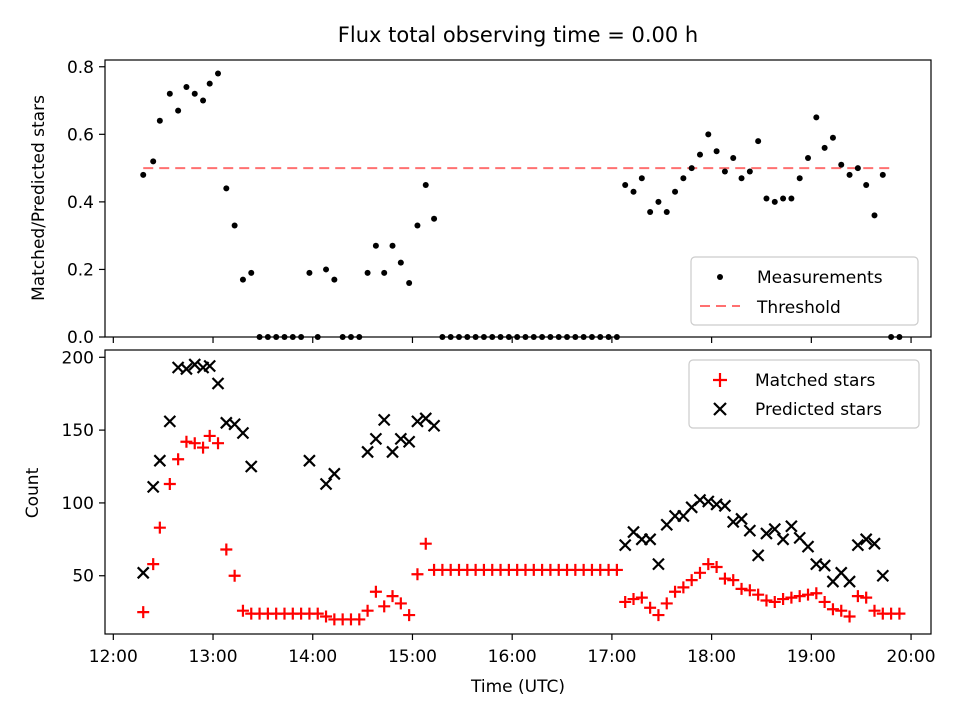 This screenshot has width=960, height=720. What do you see at coordinates (720, 409) in the screenshot?
I see `legend-marker-predicted` at bounding box center [720, 409].